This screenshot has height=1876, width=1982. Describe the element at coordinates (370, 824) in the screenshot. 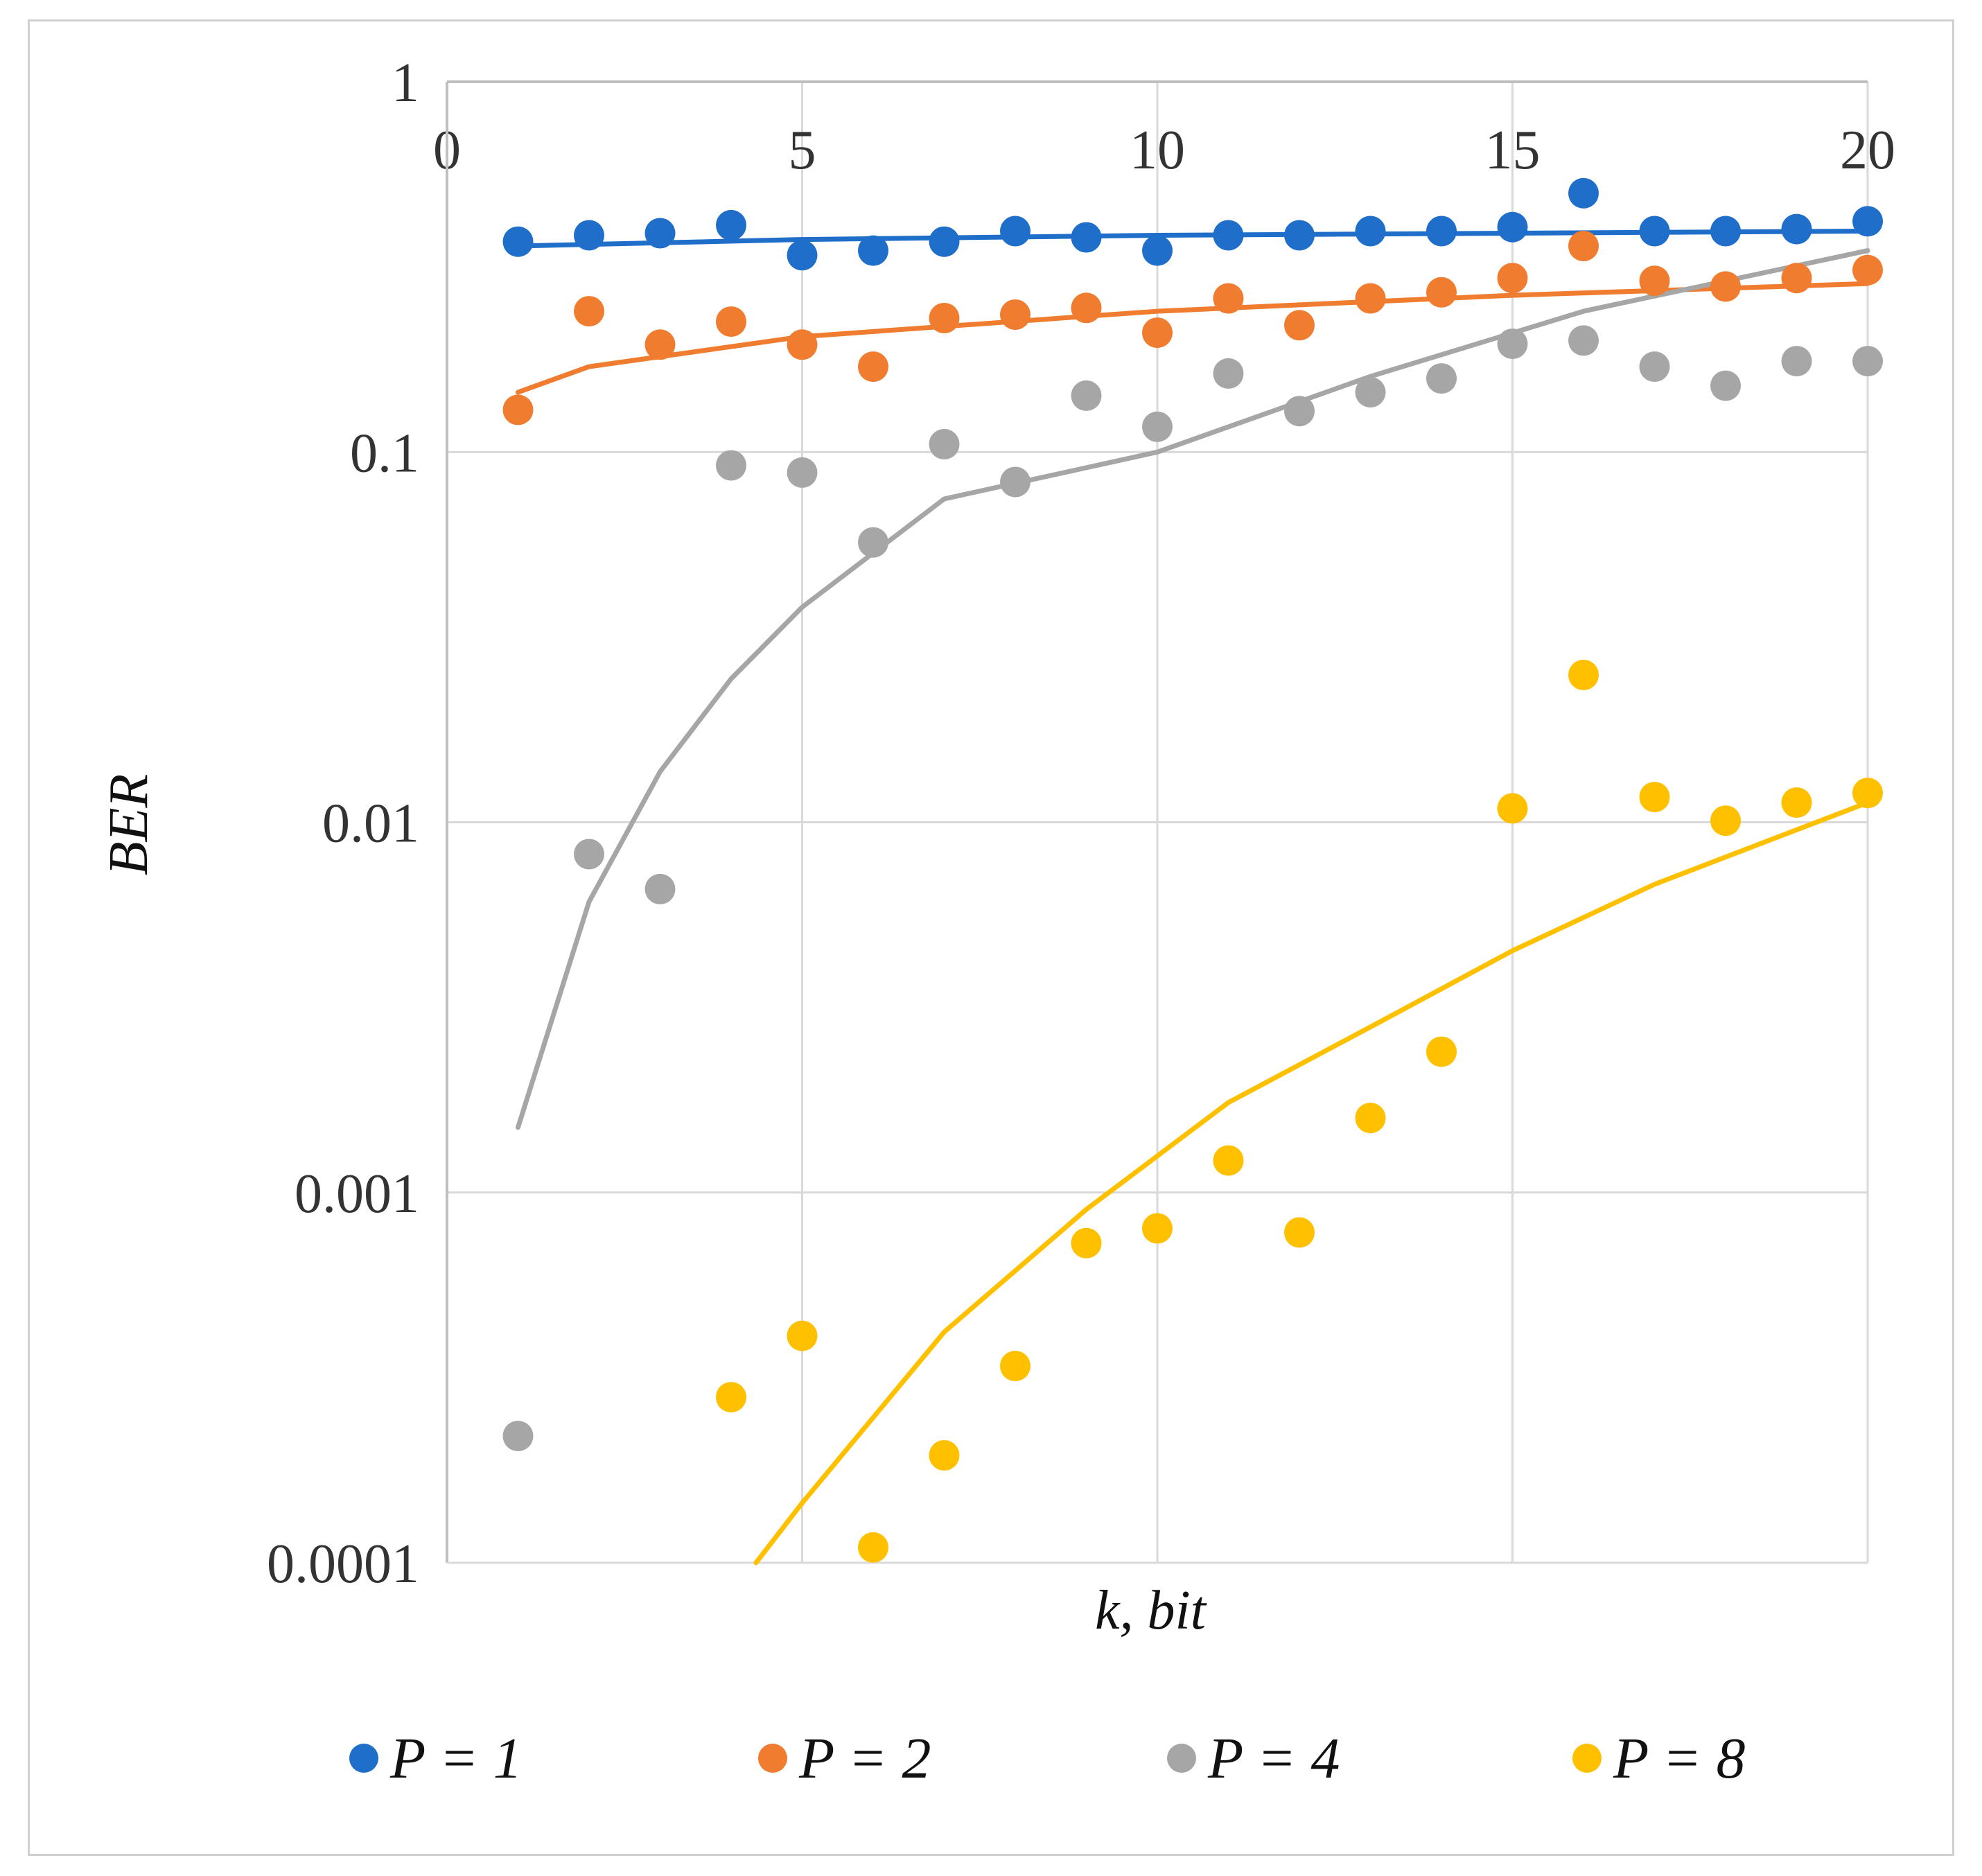

I see `y-tick-label: 0.01` at that location.